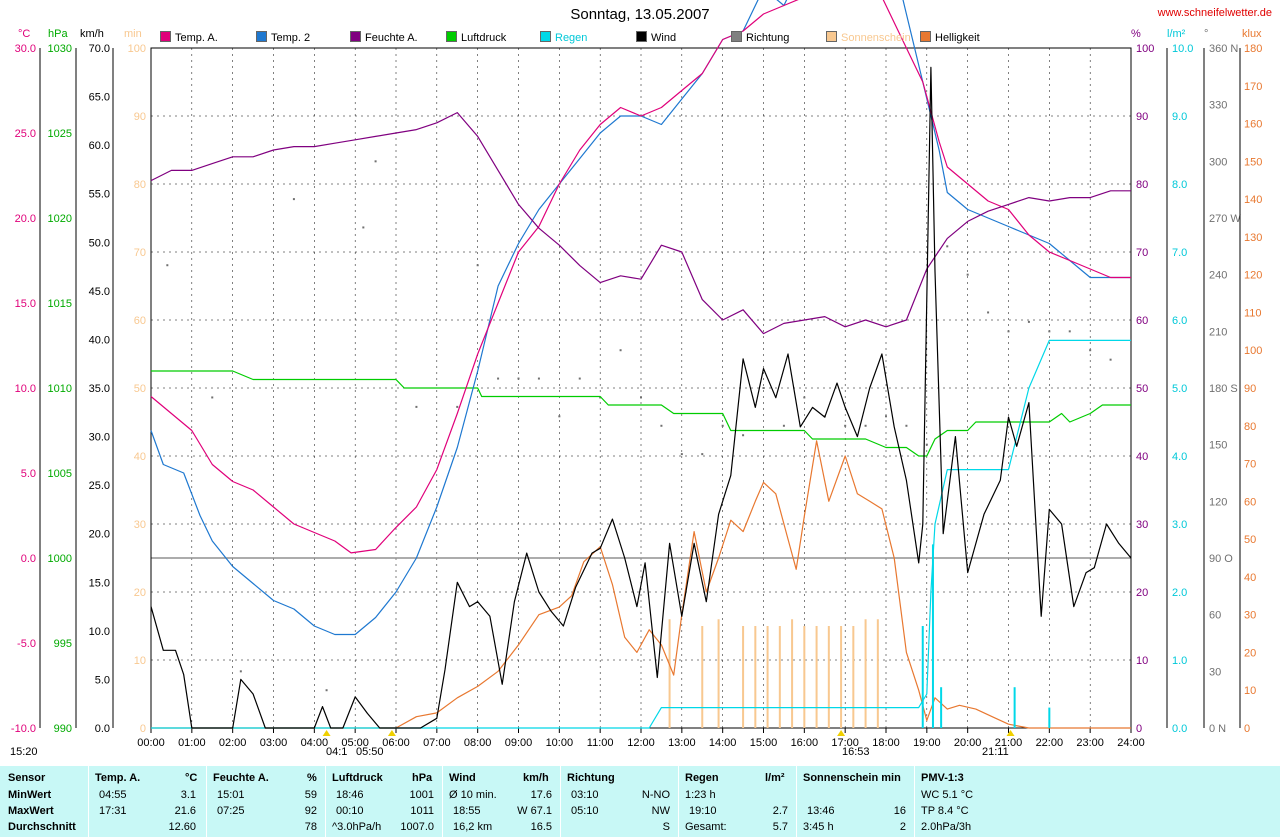 The height and width of the screenshot is (837, 1280). I want to click on axis-unit-temp: °C, so click(24, 34).